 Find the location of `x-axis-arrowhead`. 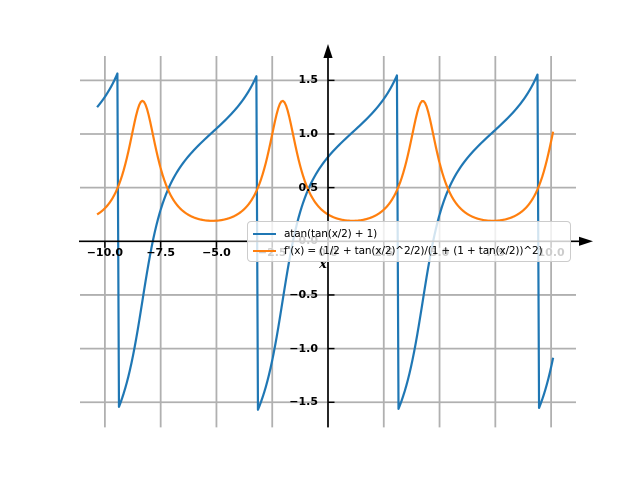

x-axis-arrowhead is located at coordinates (586, 241).